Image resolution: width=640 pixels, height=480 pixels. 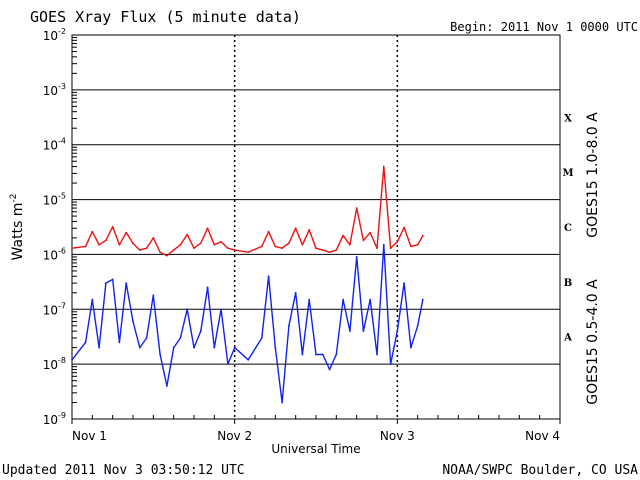 What do you see at coordinates (123, 470) in the screenshot?
I see `updated-label: Updated 2011 Nov 3 03:50:12 UTC` at bounding box center [123, 470].